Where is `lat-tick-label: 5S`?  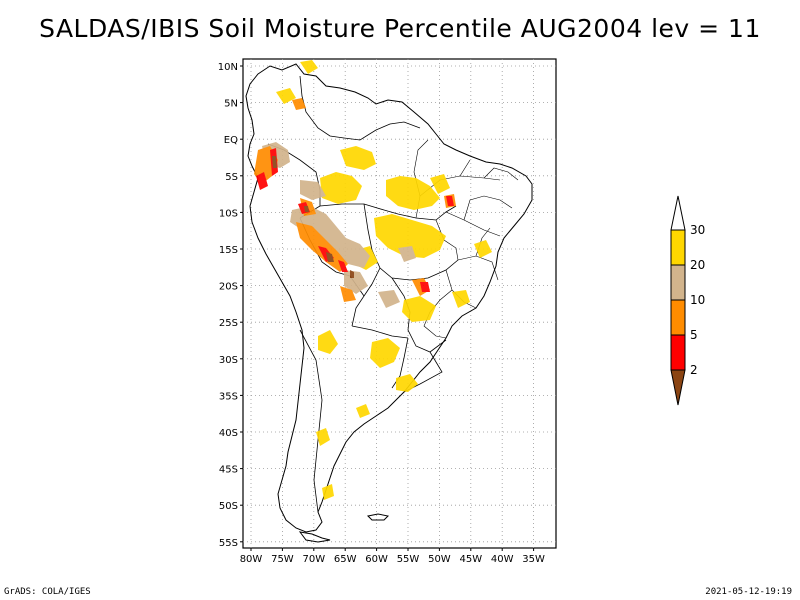 lat-tick-label: 5S is located at coordinates (231, 177).